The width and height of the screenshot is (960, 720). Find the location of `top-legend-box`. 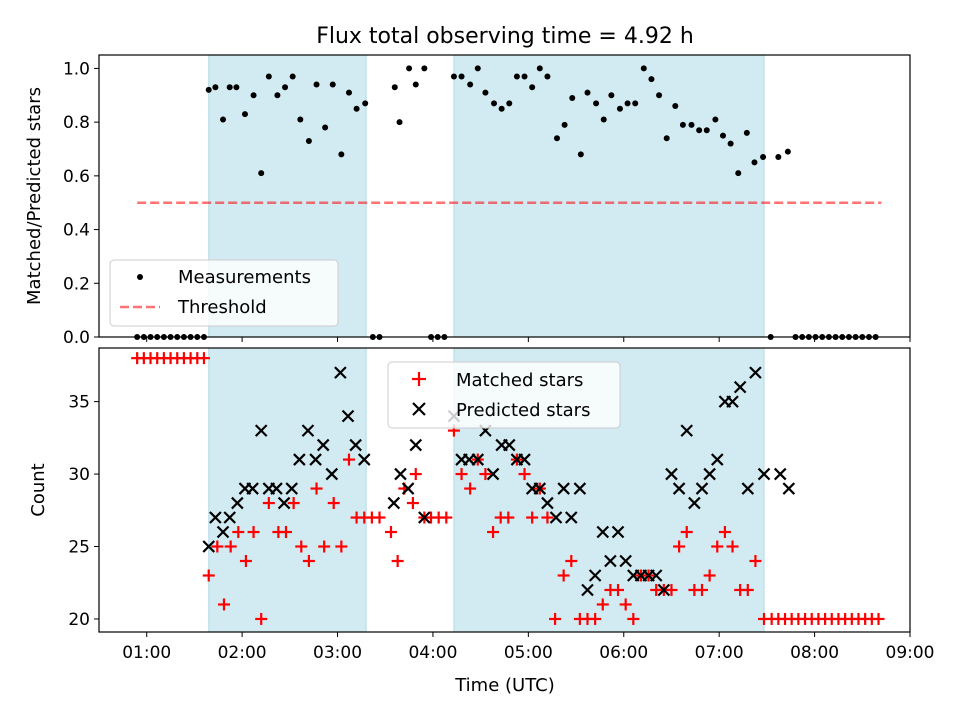

top-legend-box is located at coordinates (224, 293).